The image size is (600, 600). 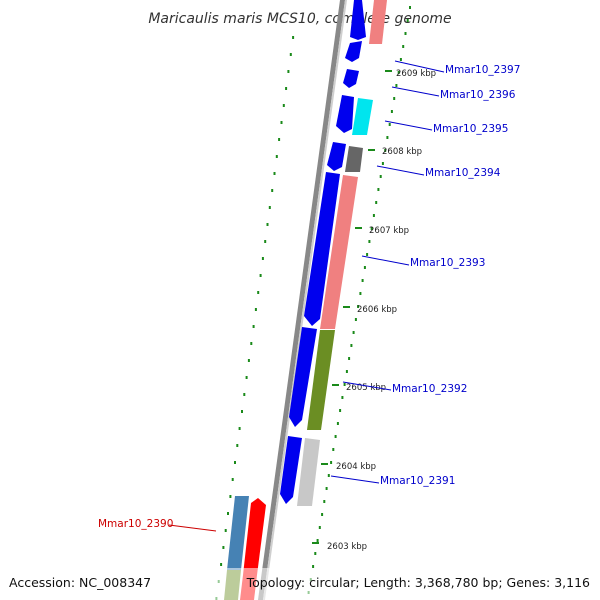 I want to click on gene-label: Mmar10_2390, so click(x=135, y=524).